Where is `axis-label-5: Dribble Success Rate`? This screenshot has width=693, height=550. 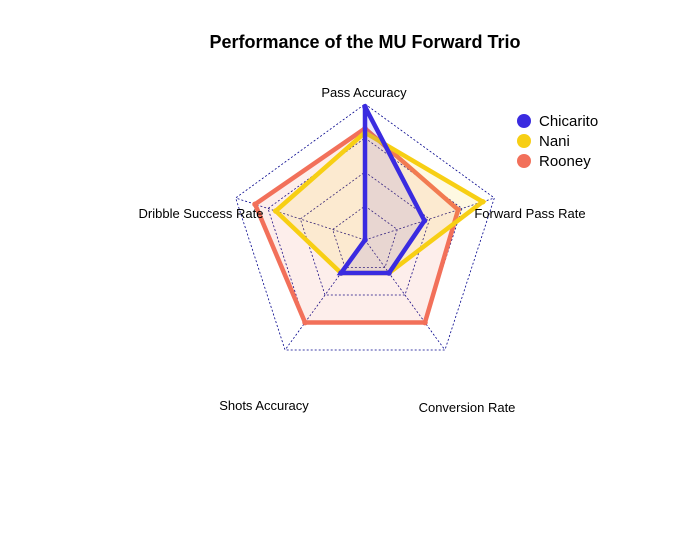 axis-label-5: Dribble Success Rate is located at coordinates (201, 213).